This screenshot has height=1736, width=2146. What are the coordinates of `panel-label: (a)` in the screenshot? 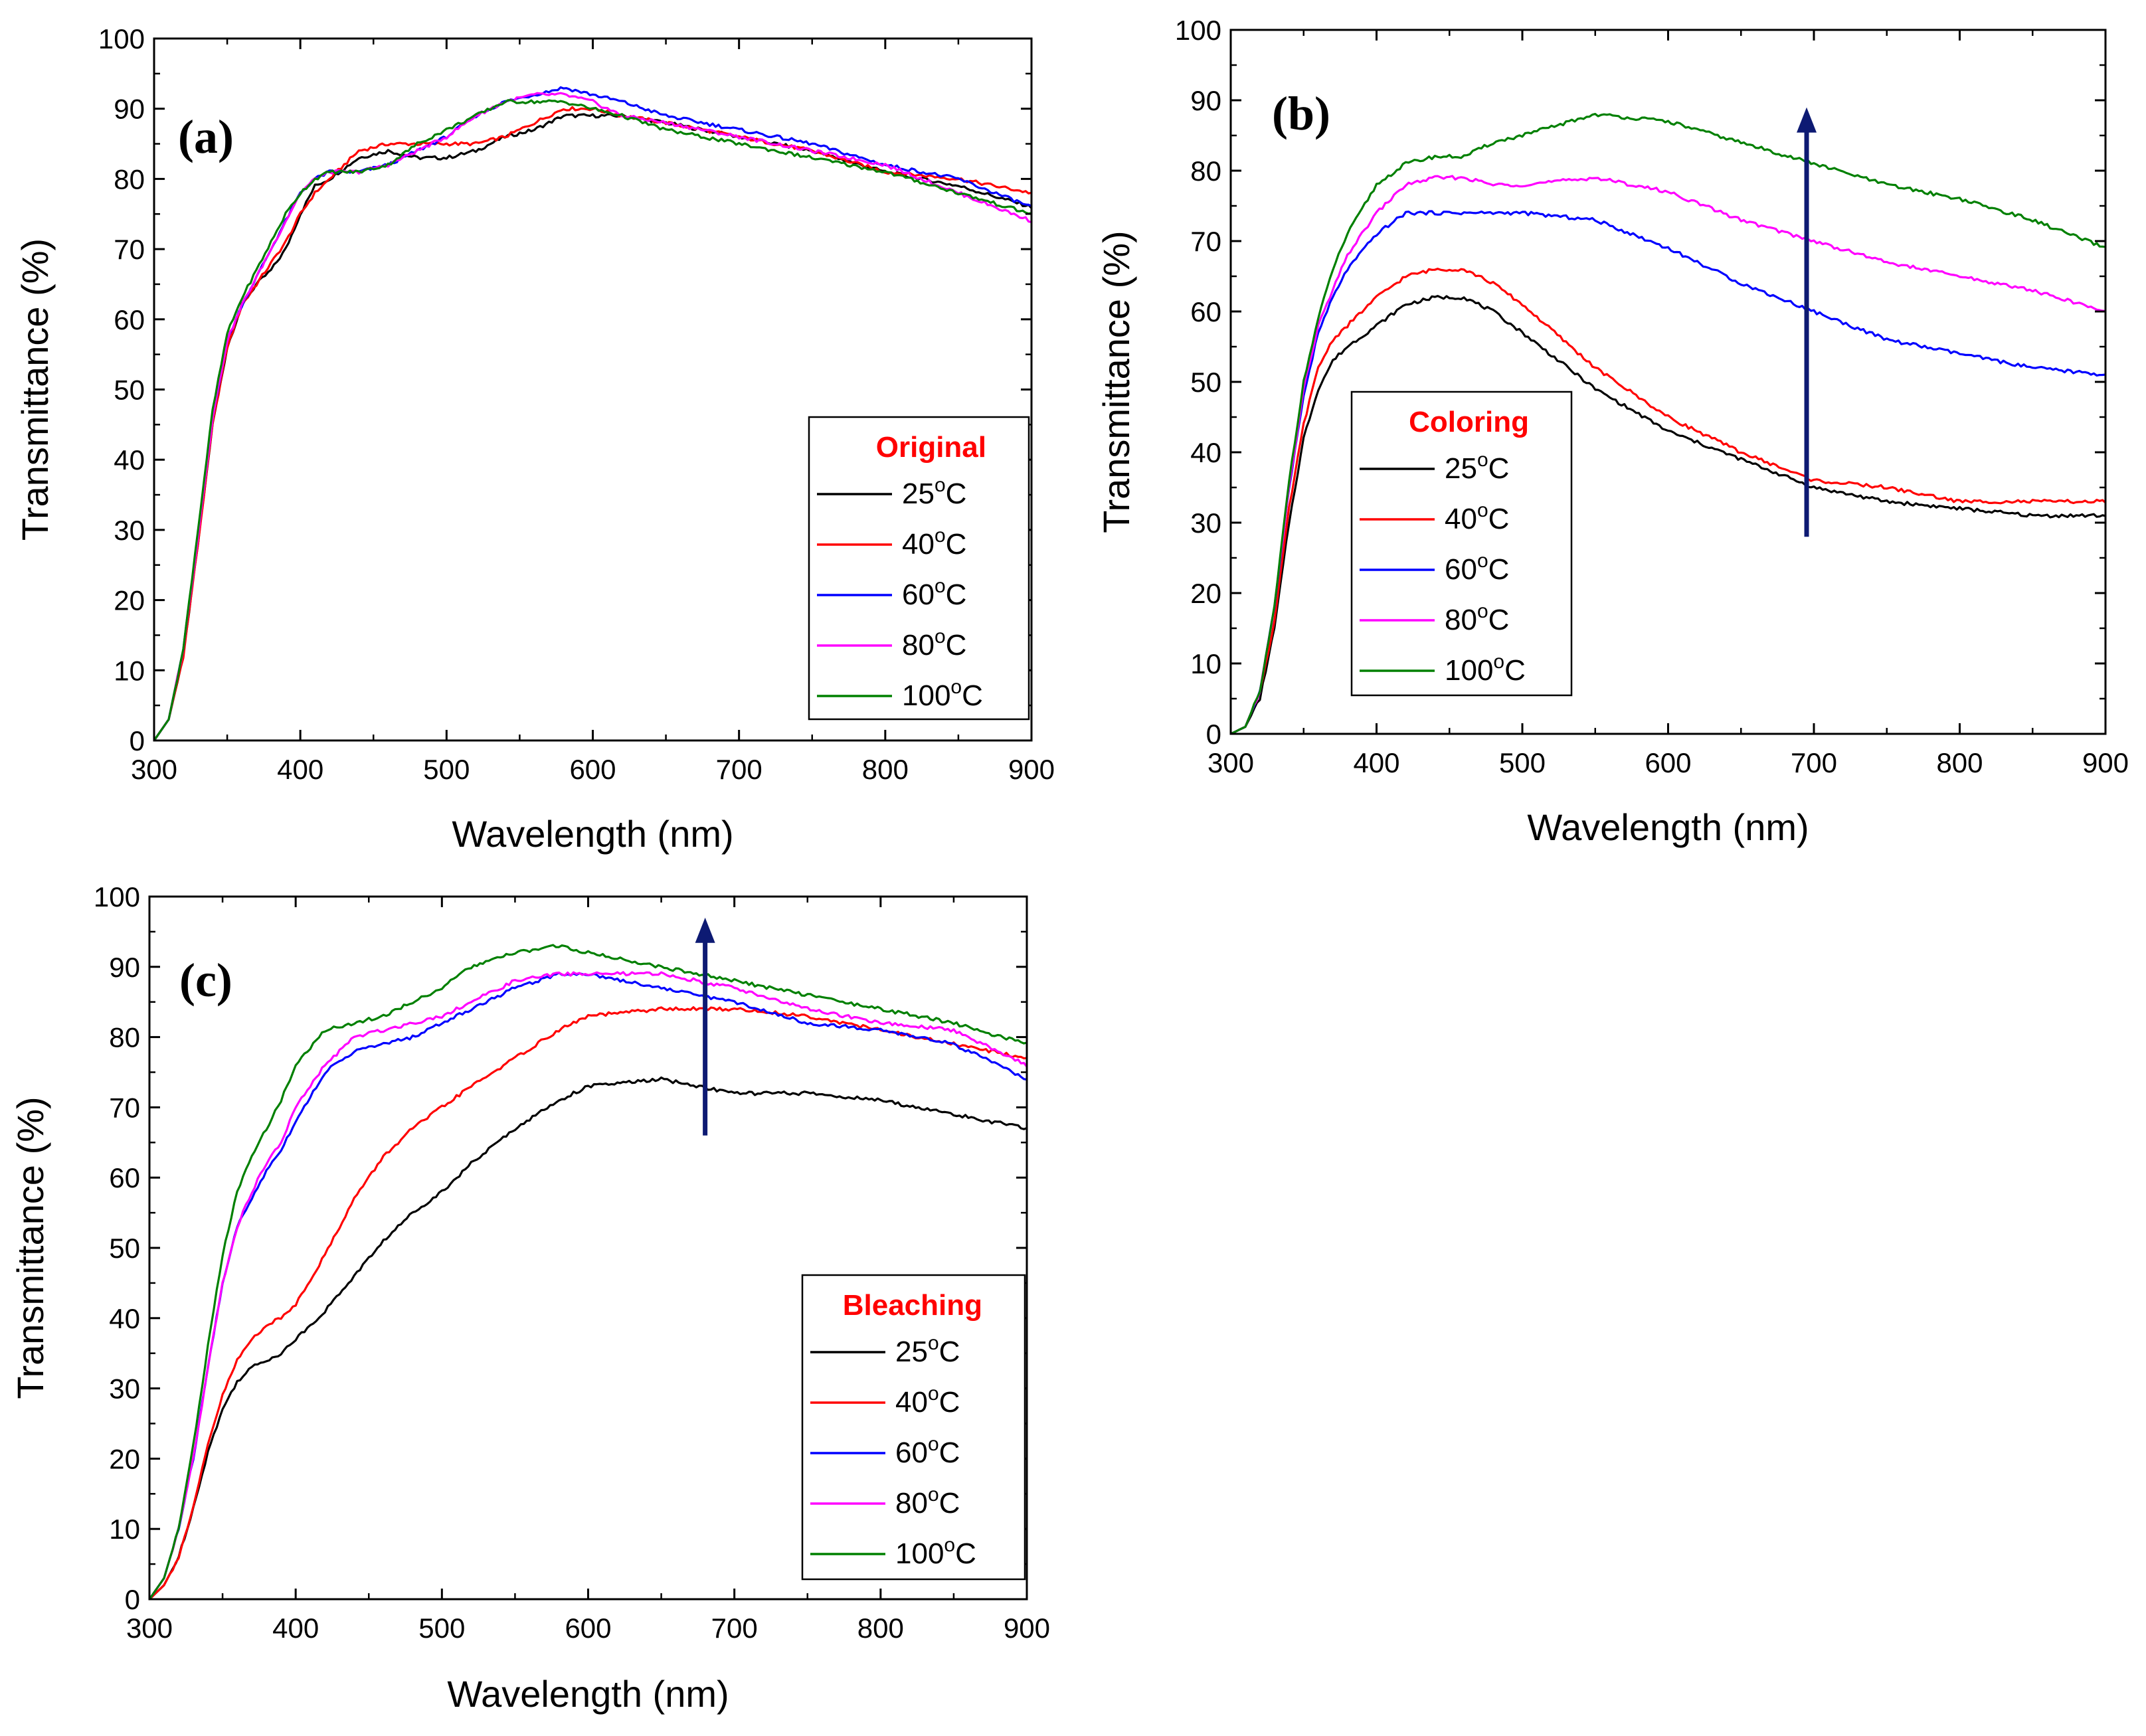 It's located at (206, 136).